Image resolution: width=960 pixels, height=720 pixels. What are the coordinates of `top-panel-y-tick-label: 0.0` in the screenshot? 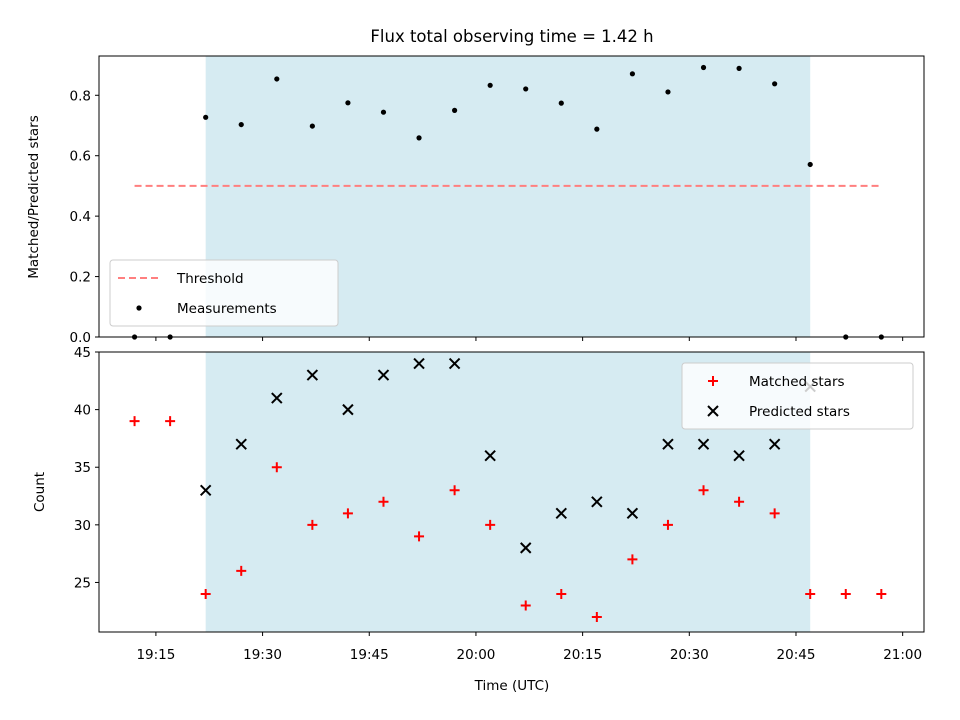 It's located at (80, 338).